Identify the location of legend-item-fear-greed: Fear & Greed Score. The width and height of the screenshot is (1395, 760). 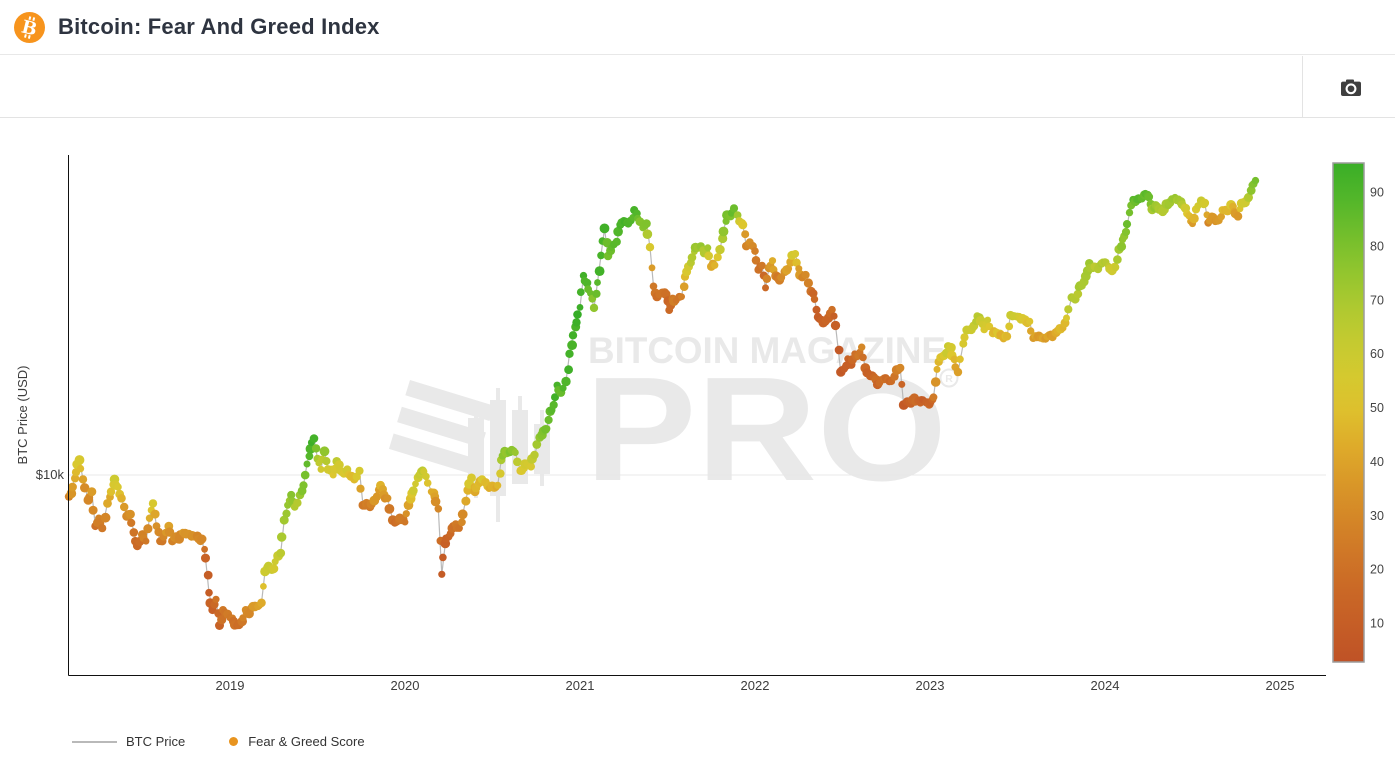
(290, 741).